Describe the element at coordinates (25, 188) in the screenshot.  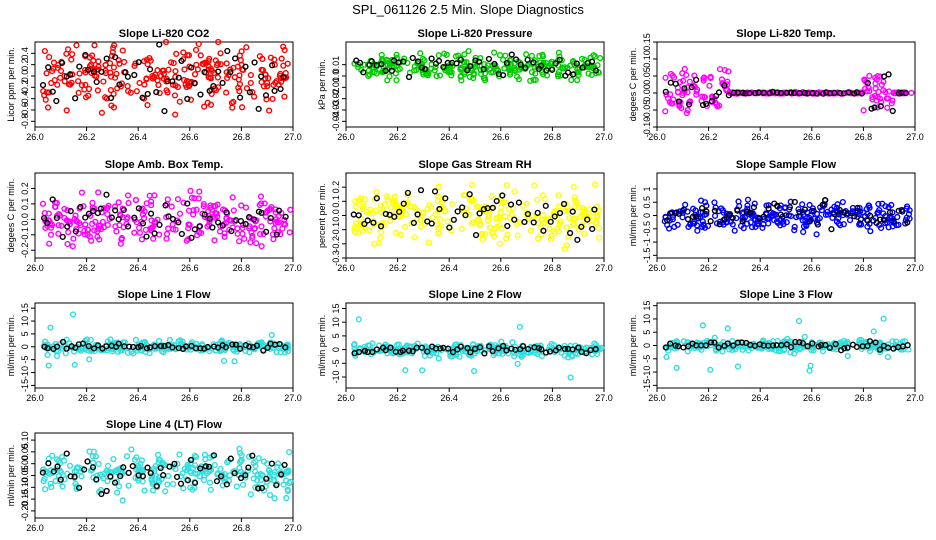
I see `y-tick-label: 0.2` at that location.